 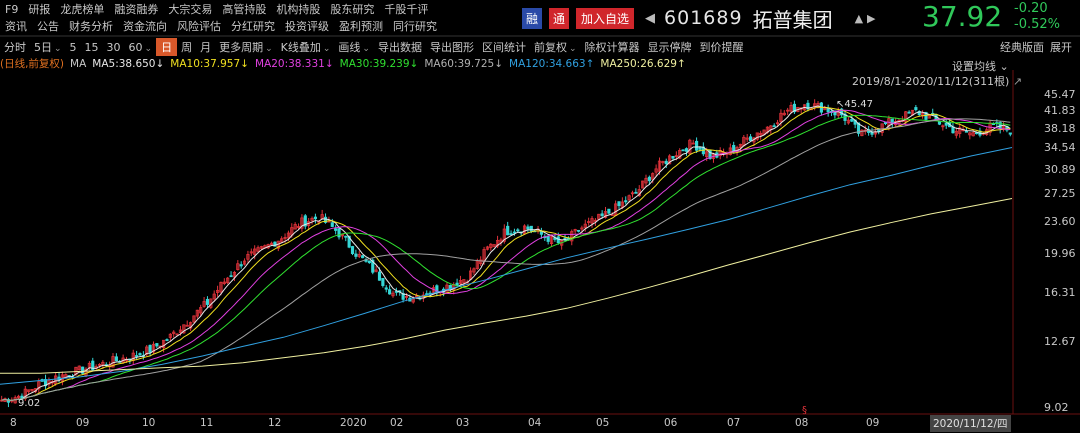 What do you see at coordinates (141, 47) in the screenshot?
I see `toolbar-item: 60` at bounding box center [141, 47].